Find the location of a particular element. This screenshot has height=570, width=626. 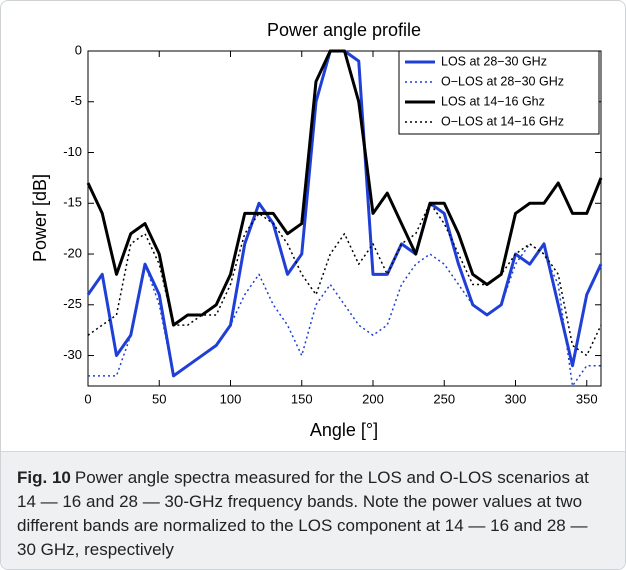

y-tick-label: -10 is located at coordinates (72, 151).